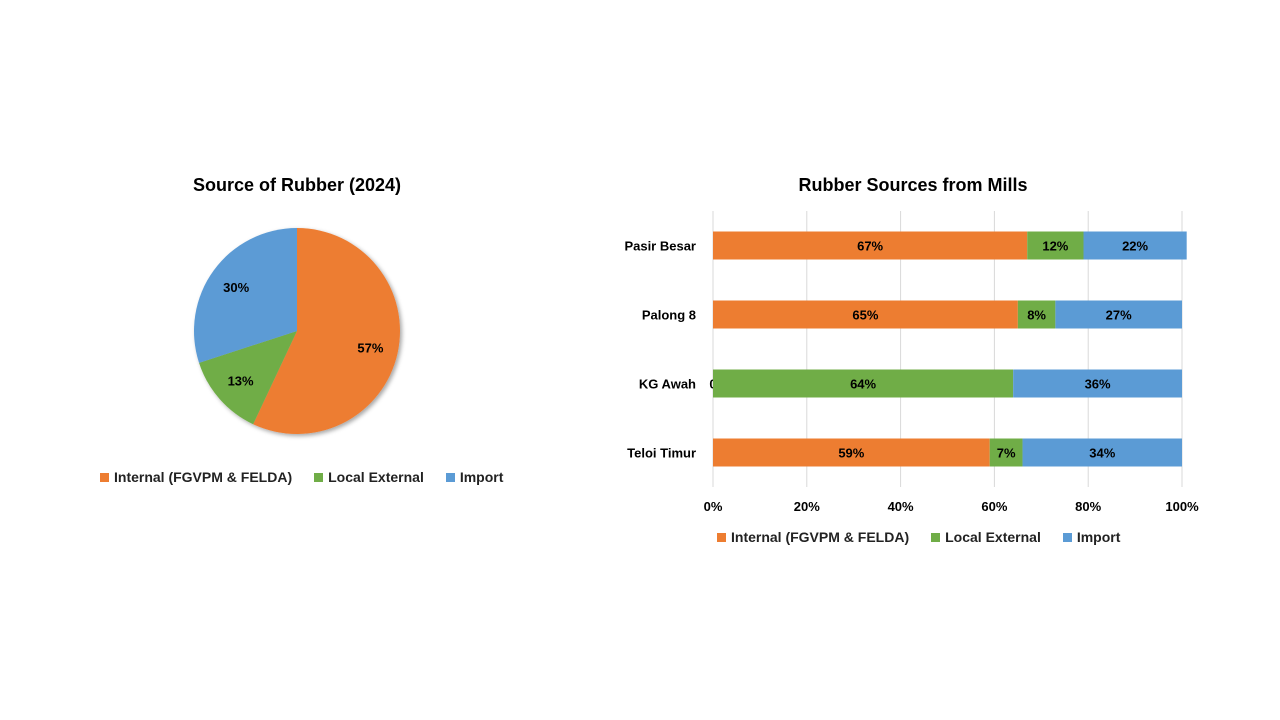 The width and height of the screenshot is (1280, 720). What do you see at coordinates (901, 506) in the screenshot?
I see `x-tick-label: 40%` at bounding box center [901, 506].